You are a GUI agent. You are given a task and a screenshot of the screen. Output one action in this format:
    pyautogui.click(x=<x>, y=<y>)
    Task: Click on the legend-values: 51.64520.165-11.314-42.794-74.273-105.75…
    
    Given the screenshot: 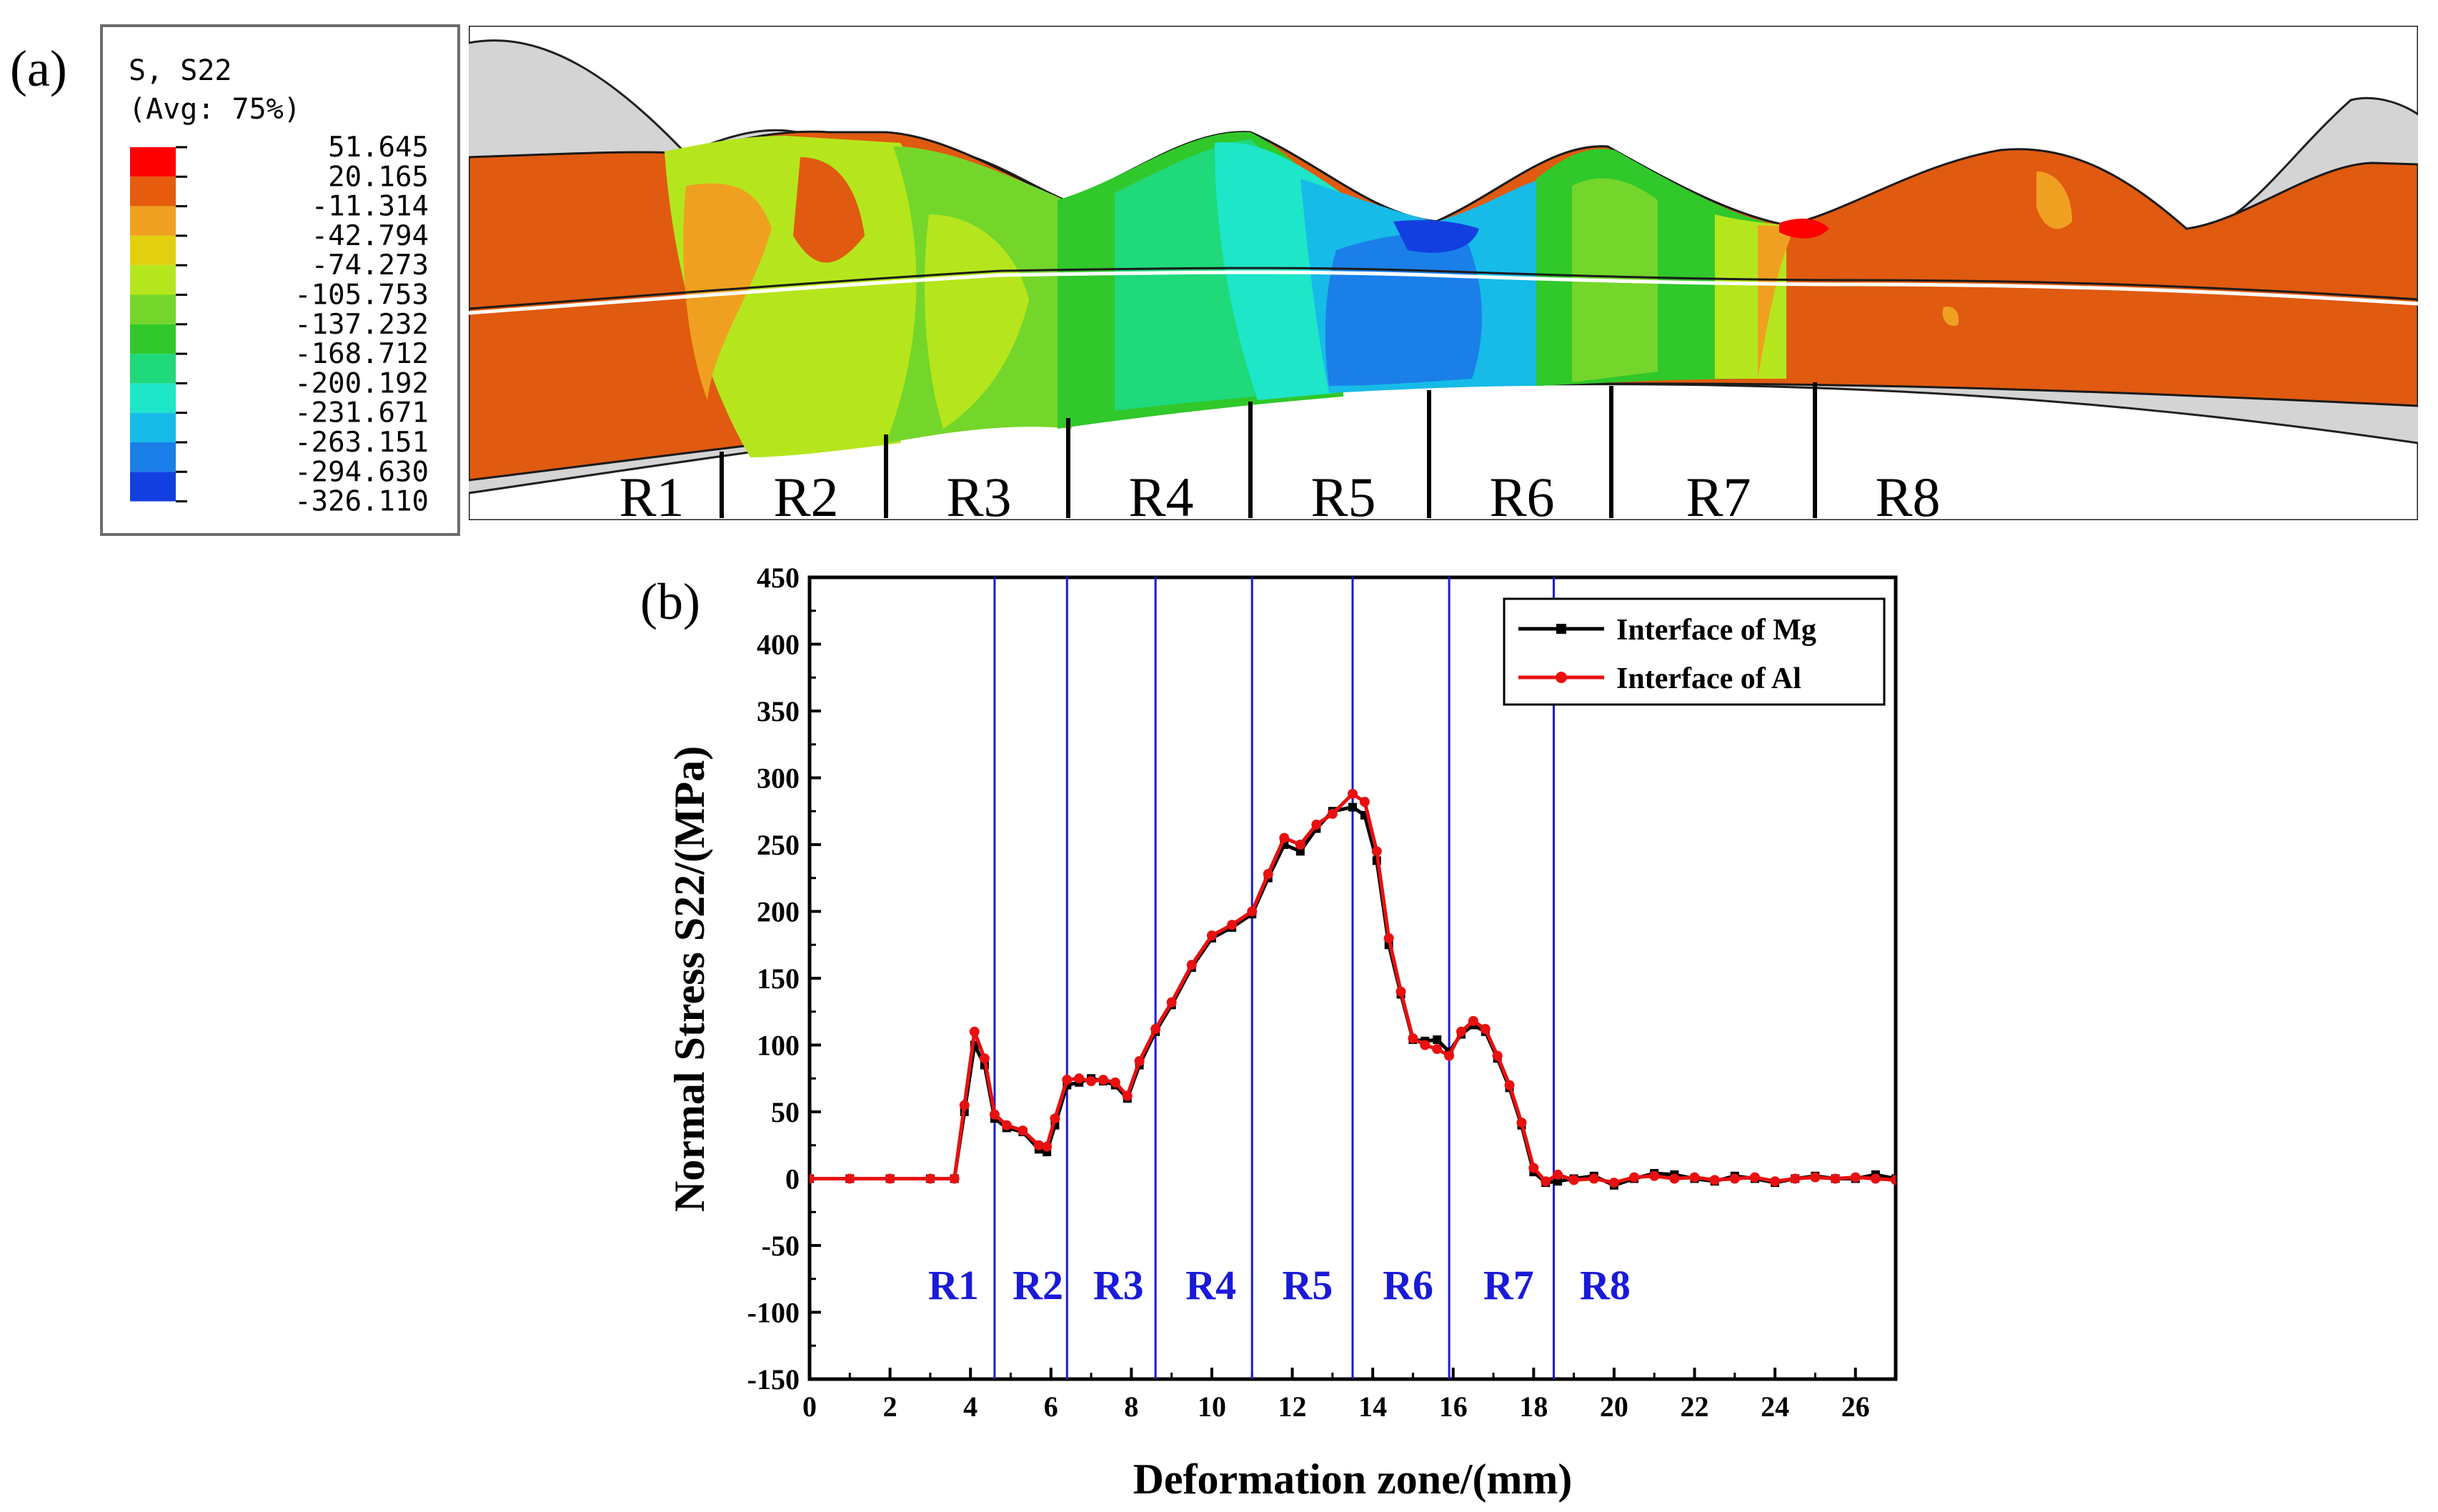 What is the action you would take?
    pyautogui.click(x=361, y=325)
    